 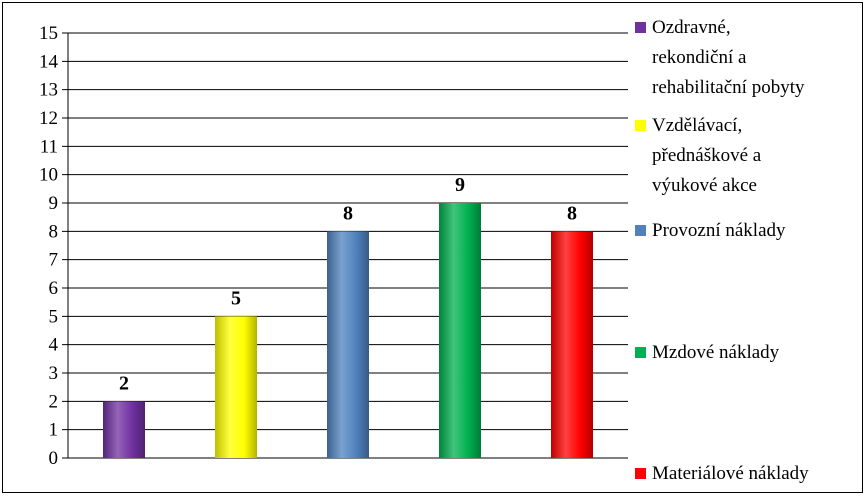 I want to click on legend-label: Ozdravné,, so click(x=691, y=27).